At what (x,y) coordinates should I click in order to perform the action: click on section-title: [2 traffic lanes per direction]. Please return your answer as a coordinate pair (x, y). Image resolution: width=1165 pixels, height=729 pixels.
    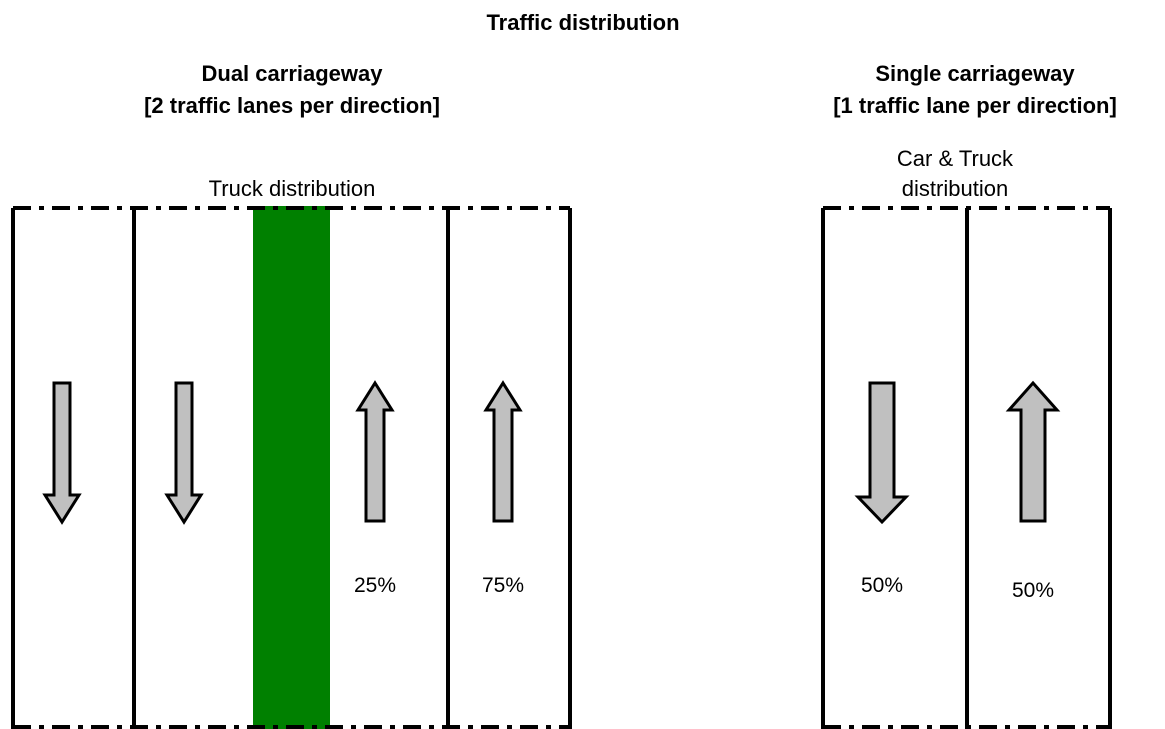
    Looking at the image, I should click on (292, 105).